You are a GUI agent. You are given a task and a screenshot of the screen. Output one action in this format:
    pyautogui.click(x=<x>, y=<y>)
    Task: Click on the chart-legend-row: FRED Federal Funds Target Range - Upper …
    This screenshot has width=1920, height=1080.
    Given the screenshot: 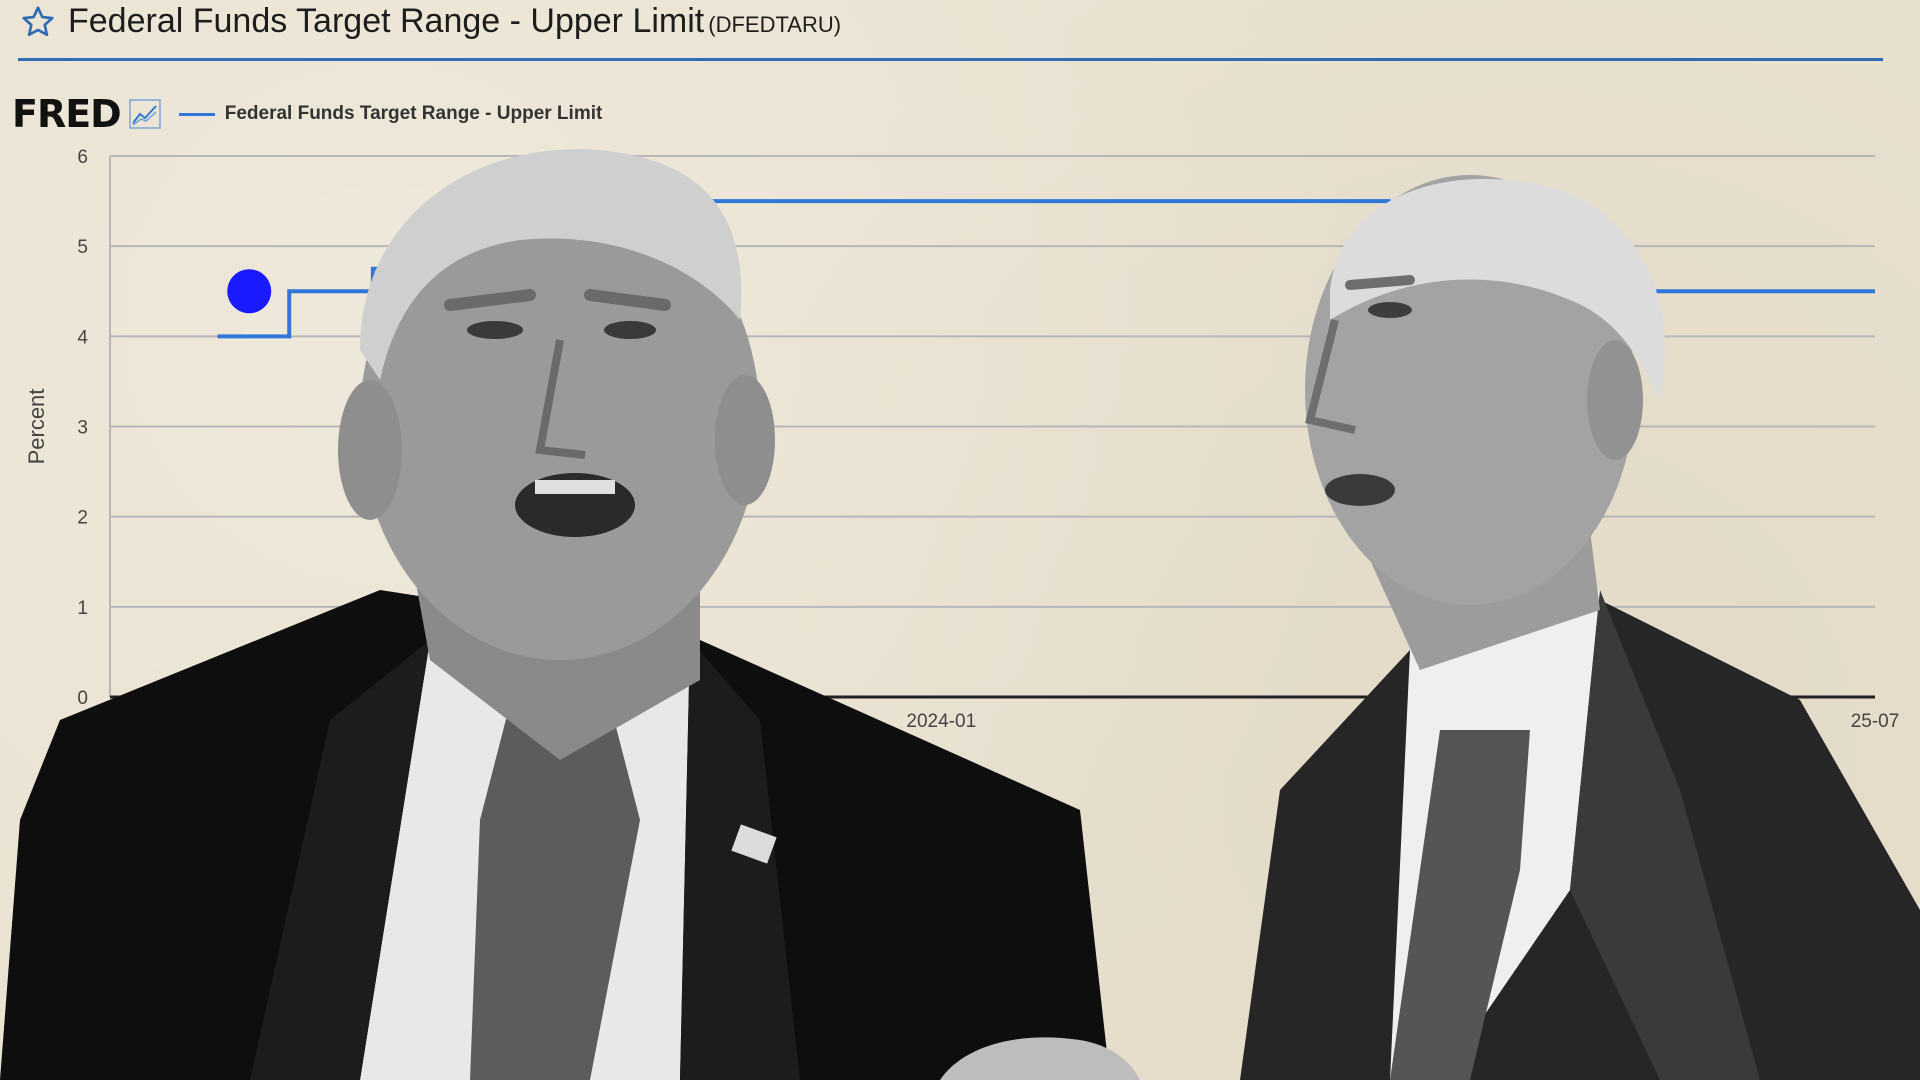 What is the action you would take?
    pyautogui.click(x=307, y=114)
    